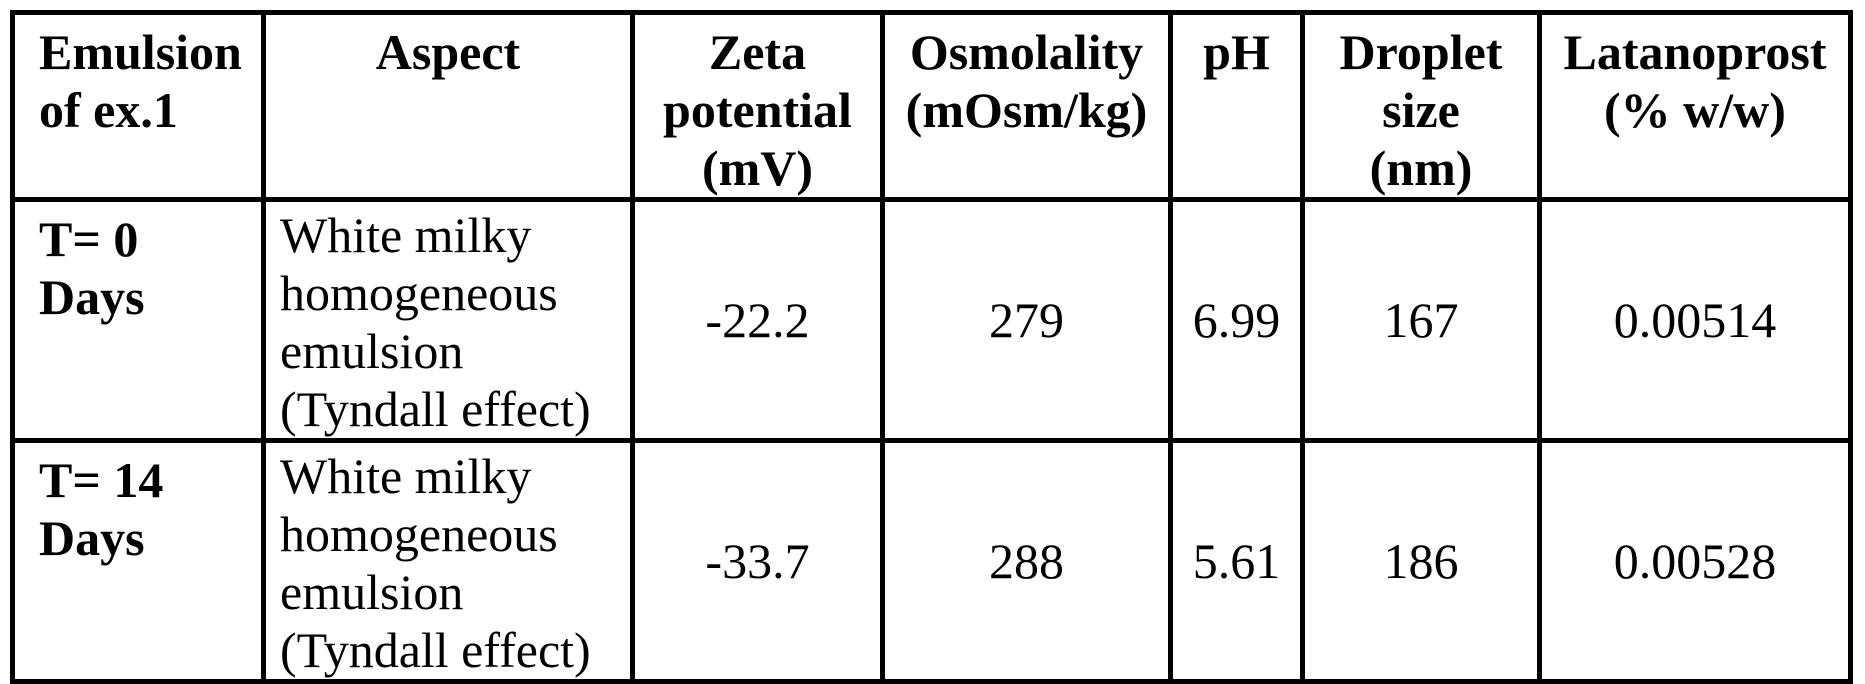 The image size is (1865, 684). I want to click on header-latanoprost: Latanoprost (% w/w), so click(1695, 106).